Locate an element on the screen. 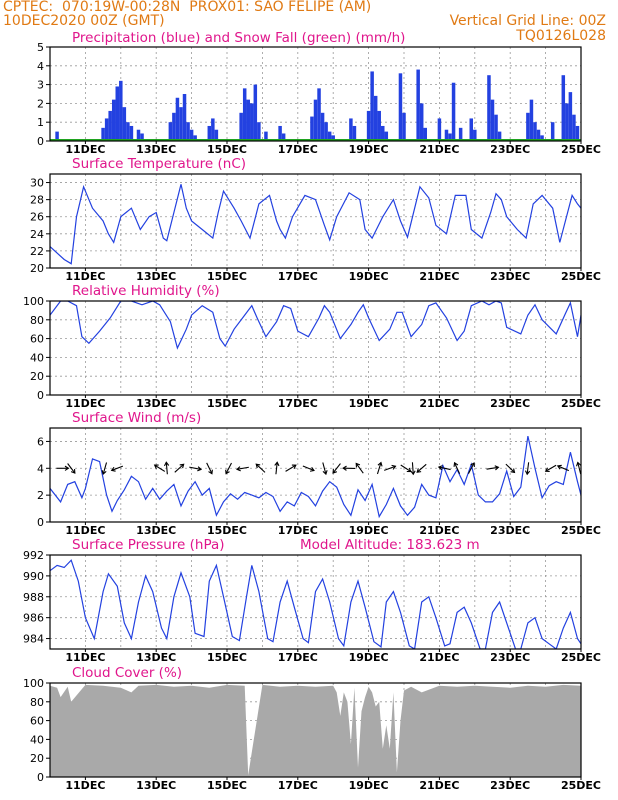 Image resolution: width=618 pixels, height=800 pixels. temp-xtick-label: 13DEC is located at coordinates (156, 276).